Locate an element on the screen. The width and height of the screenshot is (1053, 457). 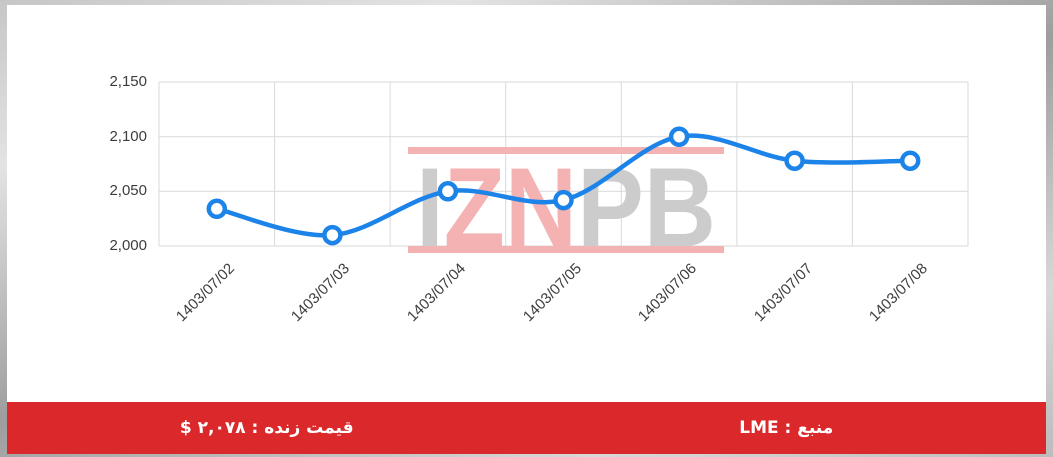
data-point-1403/07/08 is located at coordinates (910, 160).